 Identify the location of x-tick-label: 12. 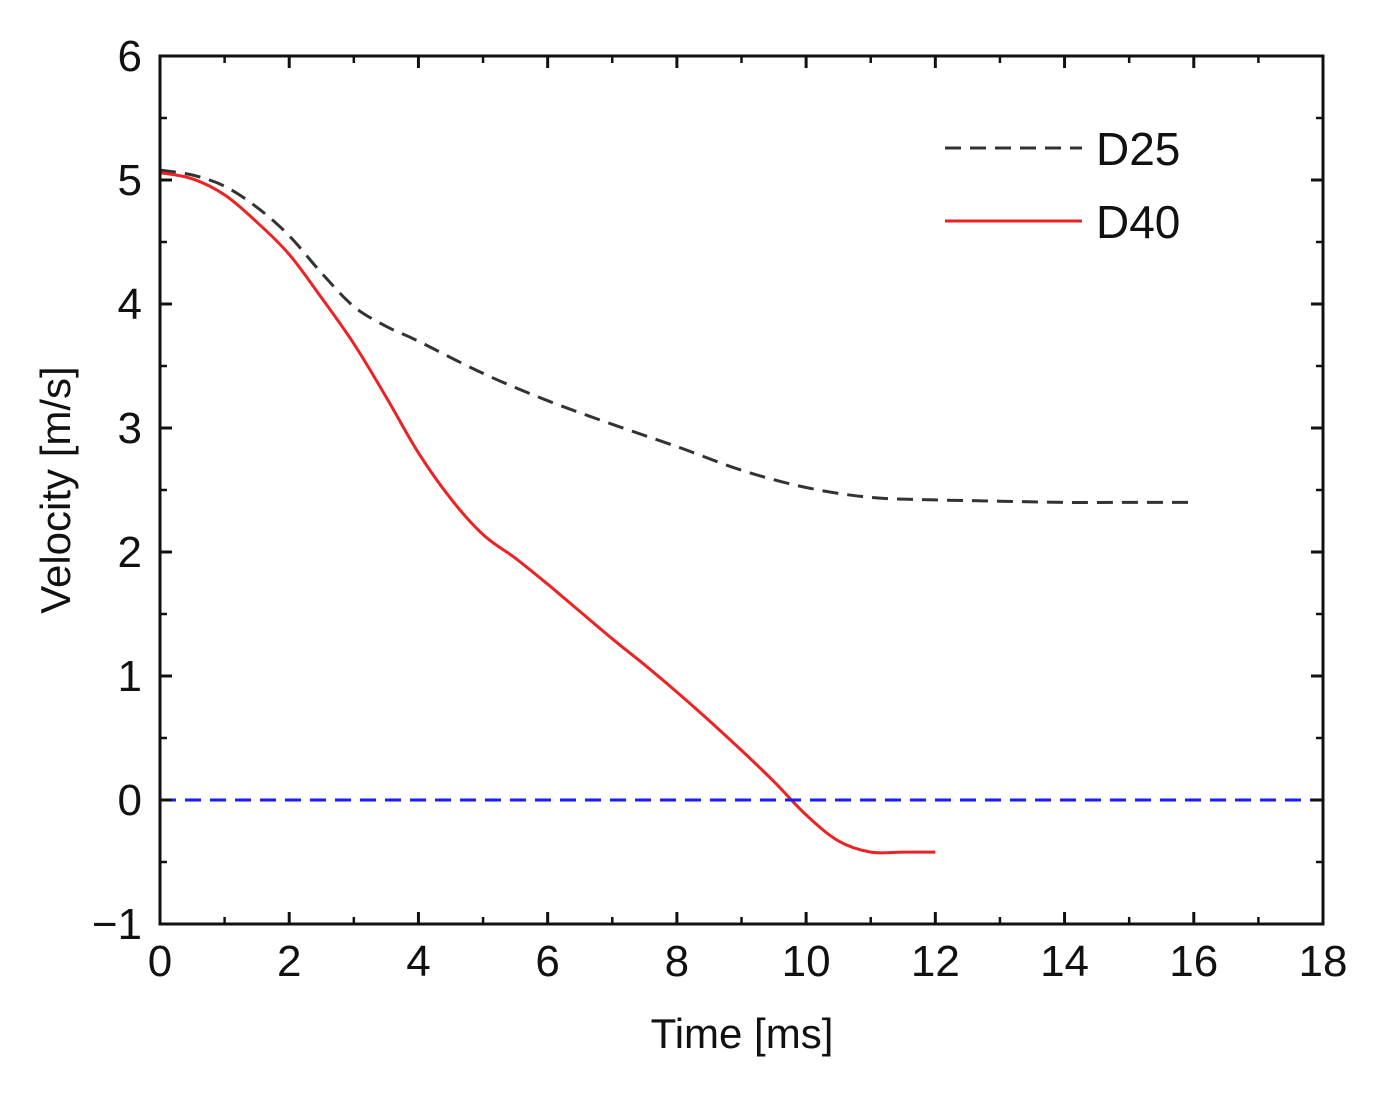
(935, 961).